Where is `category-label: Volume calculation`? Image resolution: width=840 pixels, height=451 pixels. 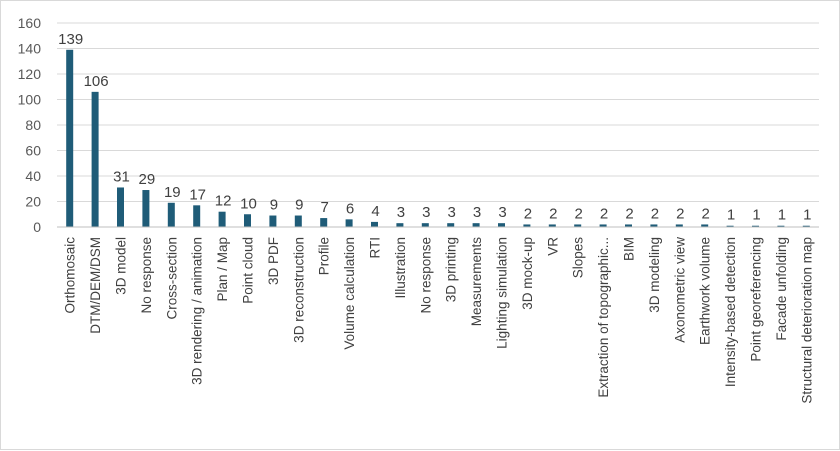 category-label: Volume calculation is located at coordinates (349, 293).